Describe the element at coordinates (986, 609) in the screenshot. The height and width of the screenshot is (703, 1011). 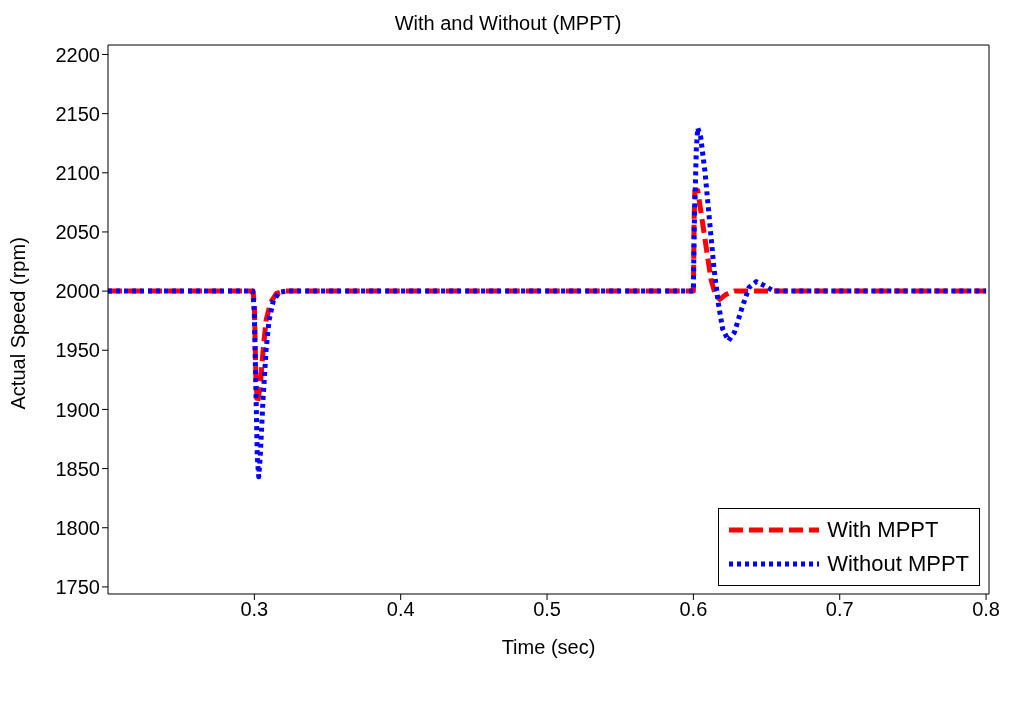
I see `x-tick-label: 0.8` at that location.